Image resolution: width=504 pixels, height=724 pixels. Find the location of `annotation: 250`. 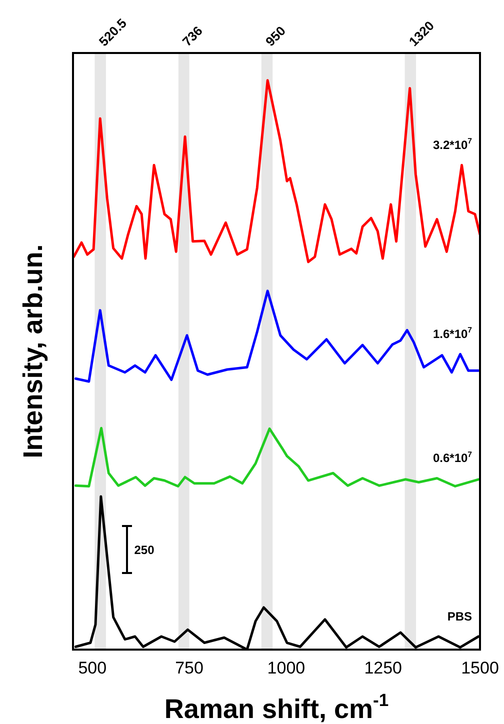

annotation: 250 is located at coordinates (144, 549).